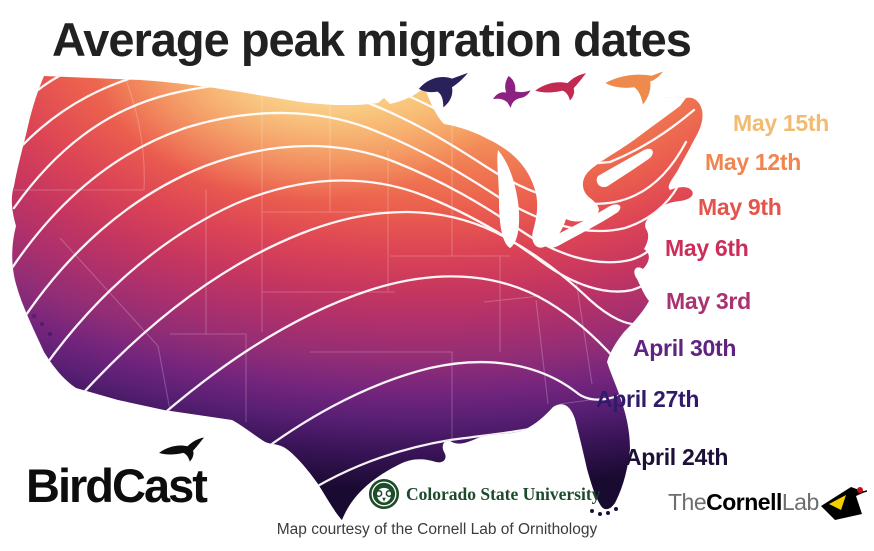  I want to click on contour-line, so click(434, 415).